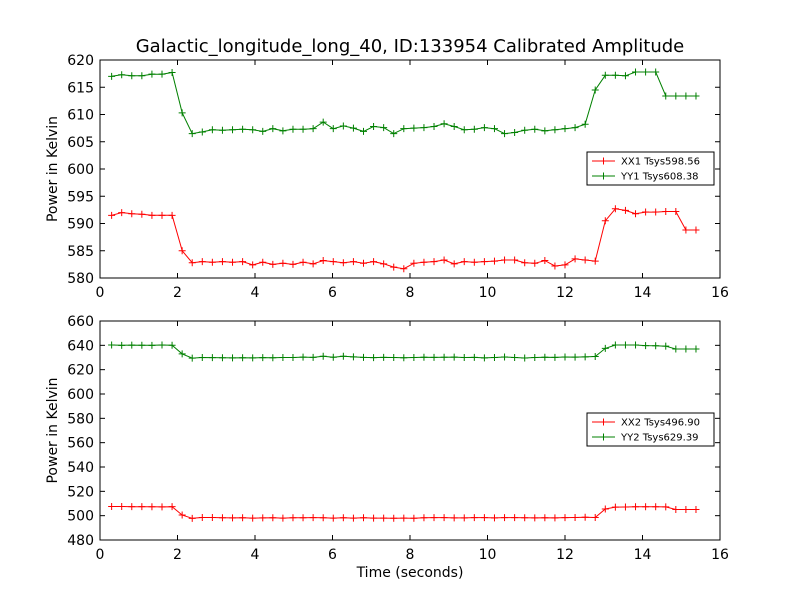  What do you see at coordinates (100, 293) in the screenshot?
I see `x-tick-label: 0` at bounding box center [100, 293].